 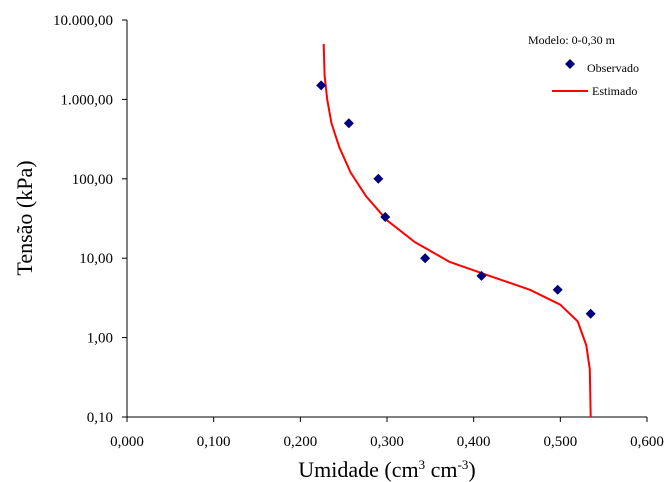 I want to click on y-axis-title: Tensão (kPa), so click(x=24, y=217).